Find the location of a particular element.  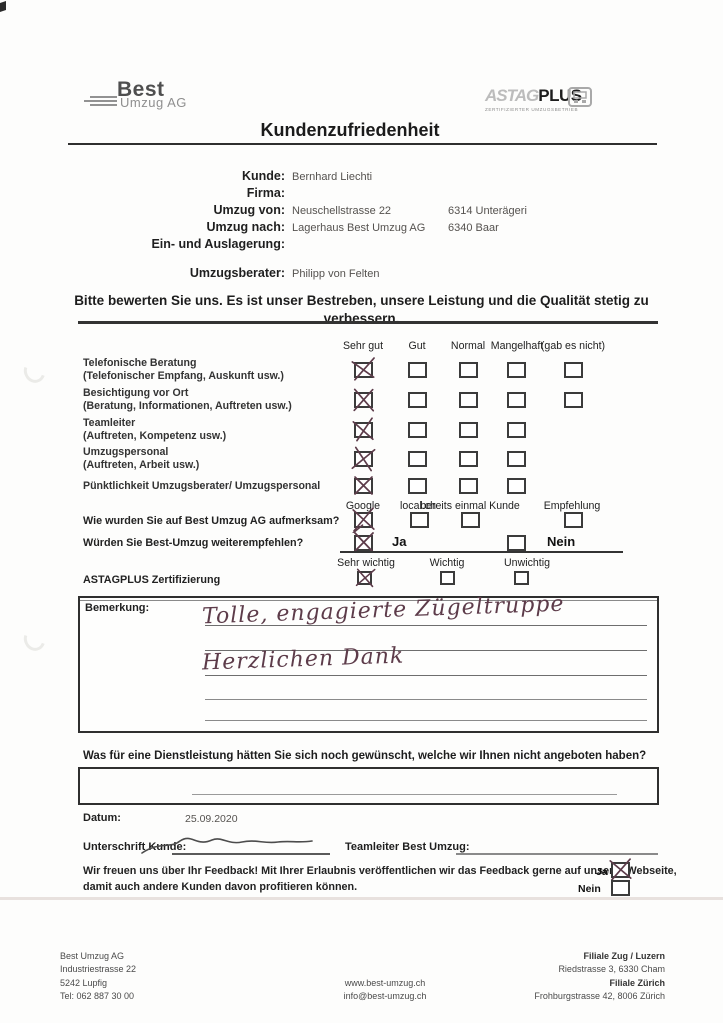

rating-row-teamleiter: Teamleiter (Auftreten, Kompetenz usw.) is located at coordinates (361, 431).